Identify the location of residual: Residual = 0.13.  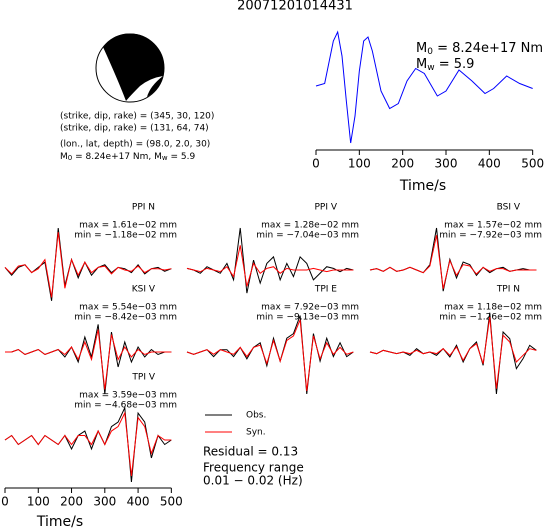
(250, 452).